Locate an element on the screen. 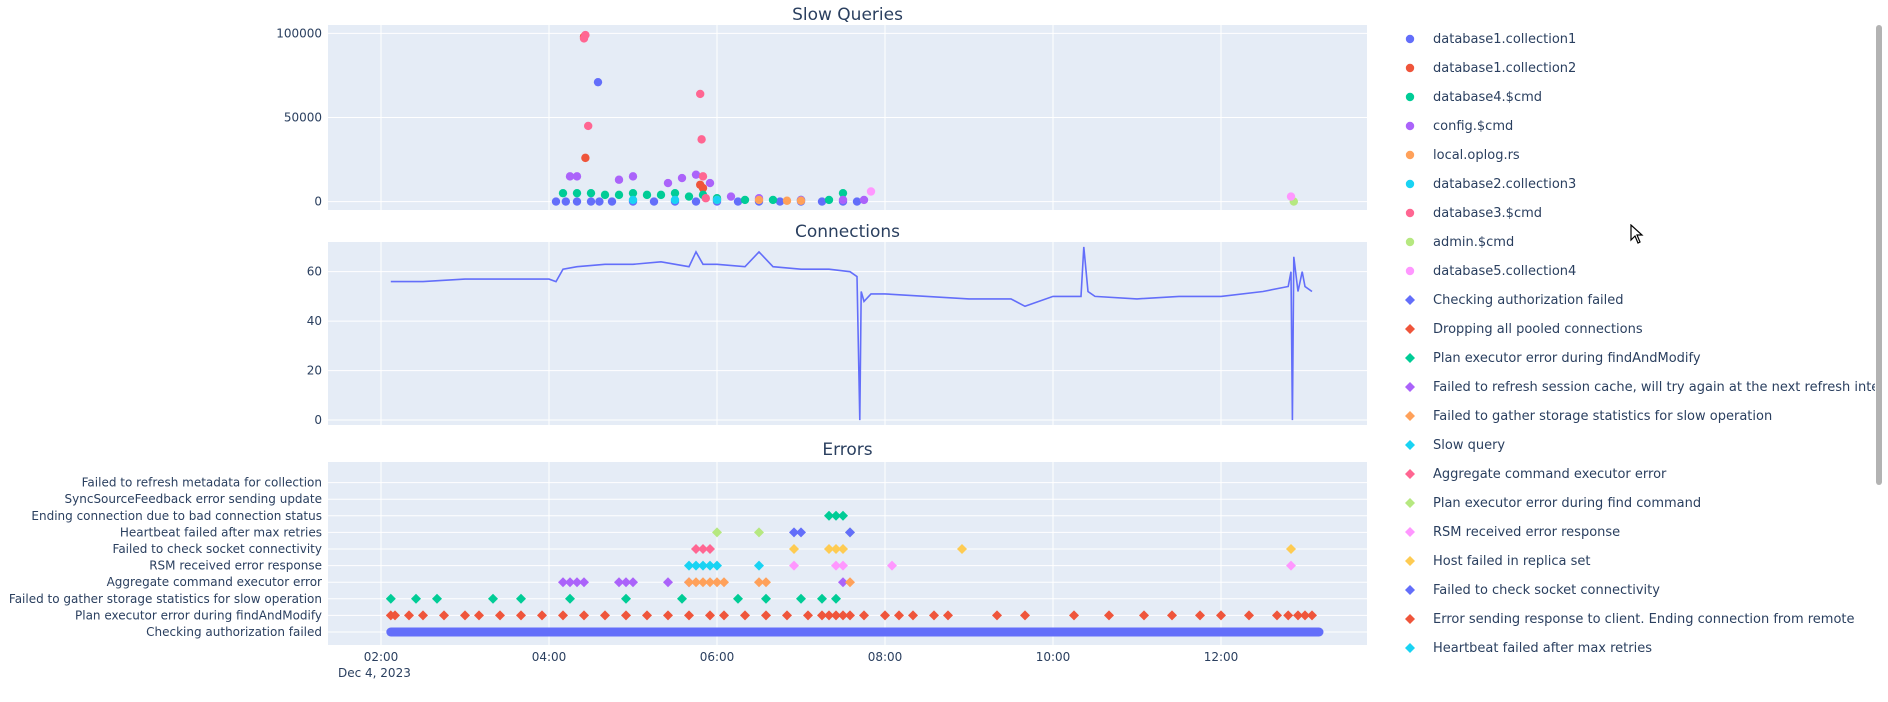  legend-item: database5.collection4 is located at coordinates (1485, 271).